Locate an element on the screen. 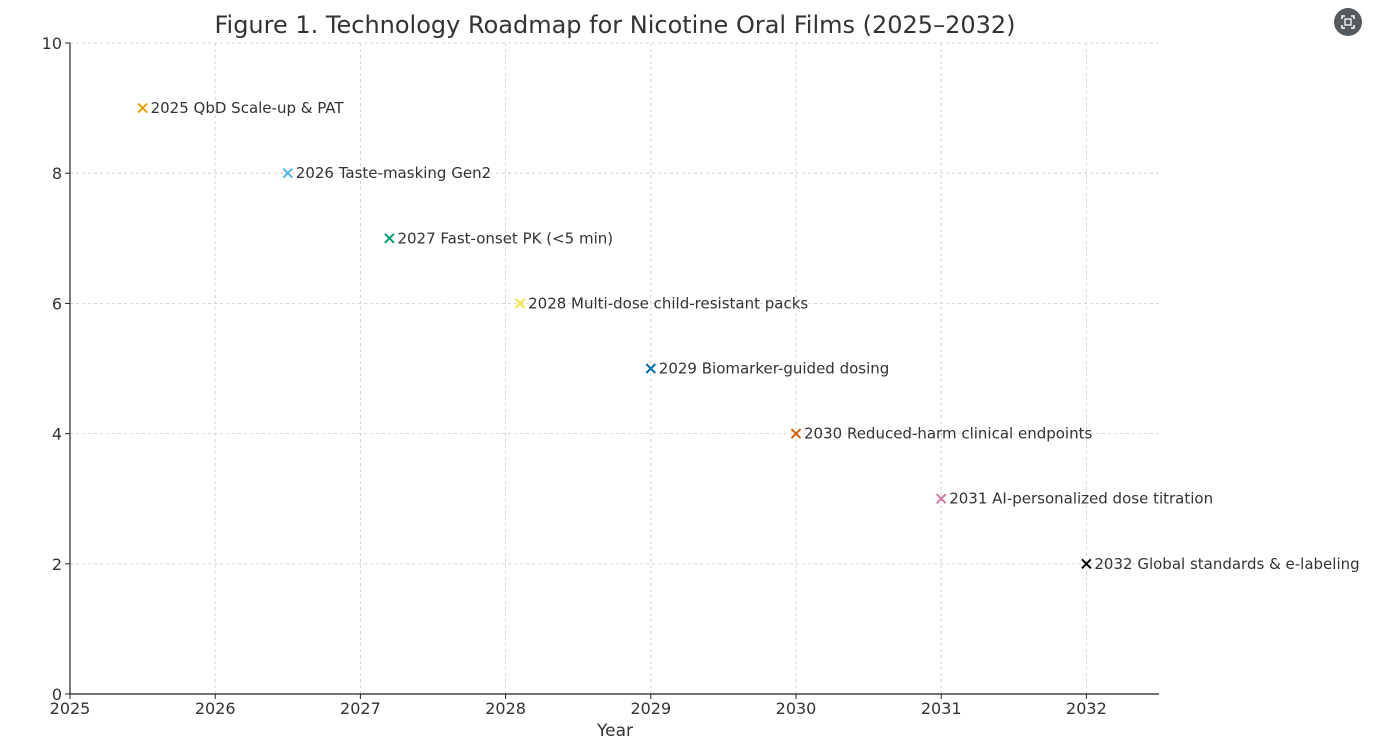 This screenshot has width=1383, height=745. x-tick-label: 2029 is located at coordinates (650, 708).